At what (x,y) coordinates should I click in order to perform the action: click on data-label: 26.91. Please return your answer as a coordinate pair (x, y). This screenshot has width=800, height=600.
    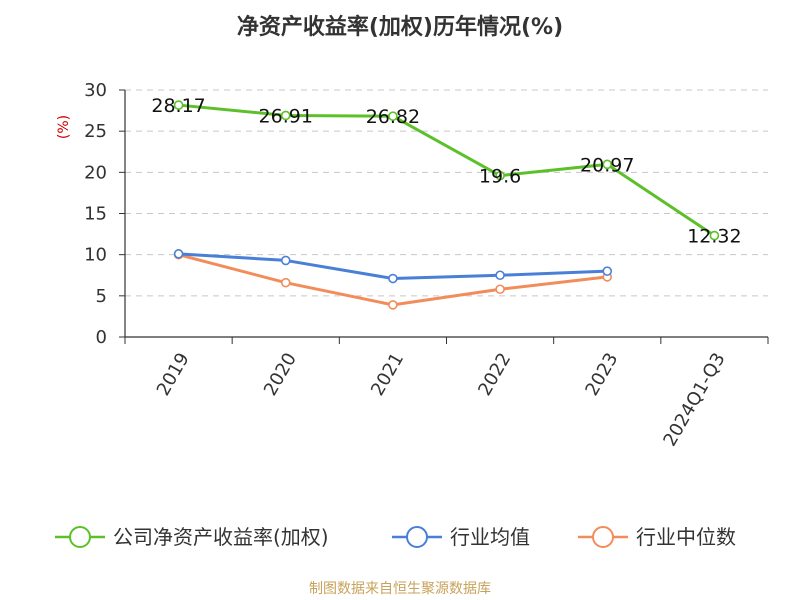
    Looking at the image, I should click on (286, 116).